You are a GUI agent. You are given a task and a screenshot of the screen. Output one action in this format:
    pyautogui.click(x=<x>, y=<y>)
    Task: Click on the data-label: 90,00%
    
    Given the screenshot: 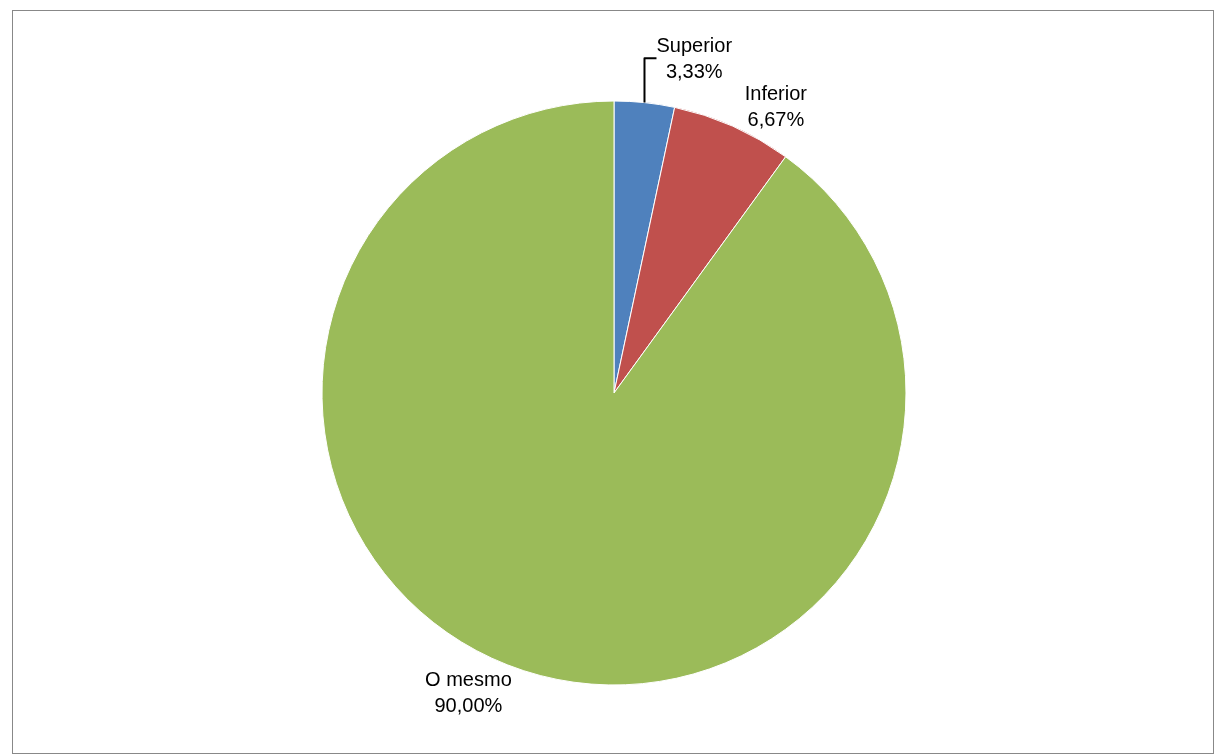 What is the action you would take?
    pyautogui.click(x=468, y=705)
    